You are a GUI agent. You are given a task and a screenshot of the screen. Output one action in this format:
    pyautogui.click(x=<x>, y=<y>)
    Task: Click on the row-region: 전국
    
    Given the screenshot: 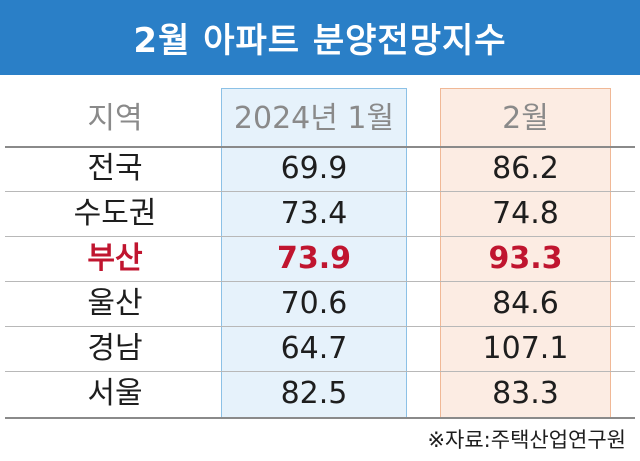 What is the action you would take?
    pyautogui.click(x=115, y=168)
    